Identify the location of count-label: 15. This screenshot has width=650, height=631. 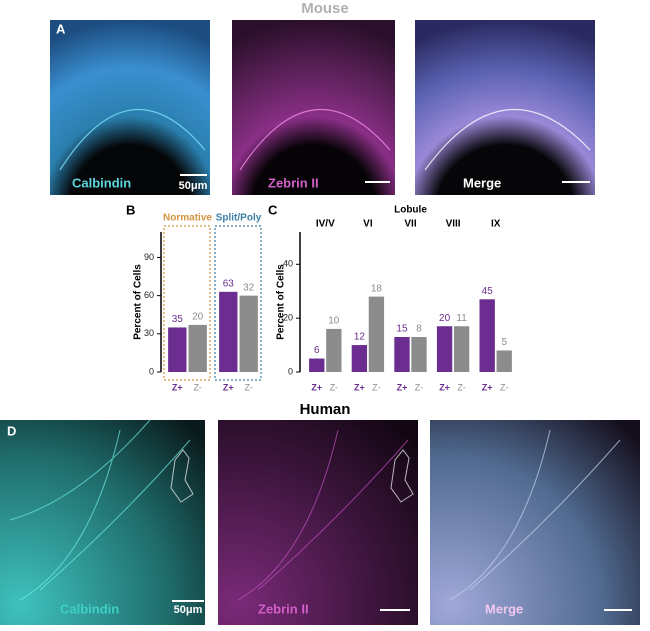
(402, 329).